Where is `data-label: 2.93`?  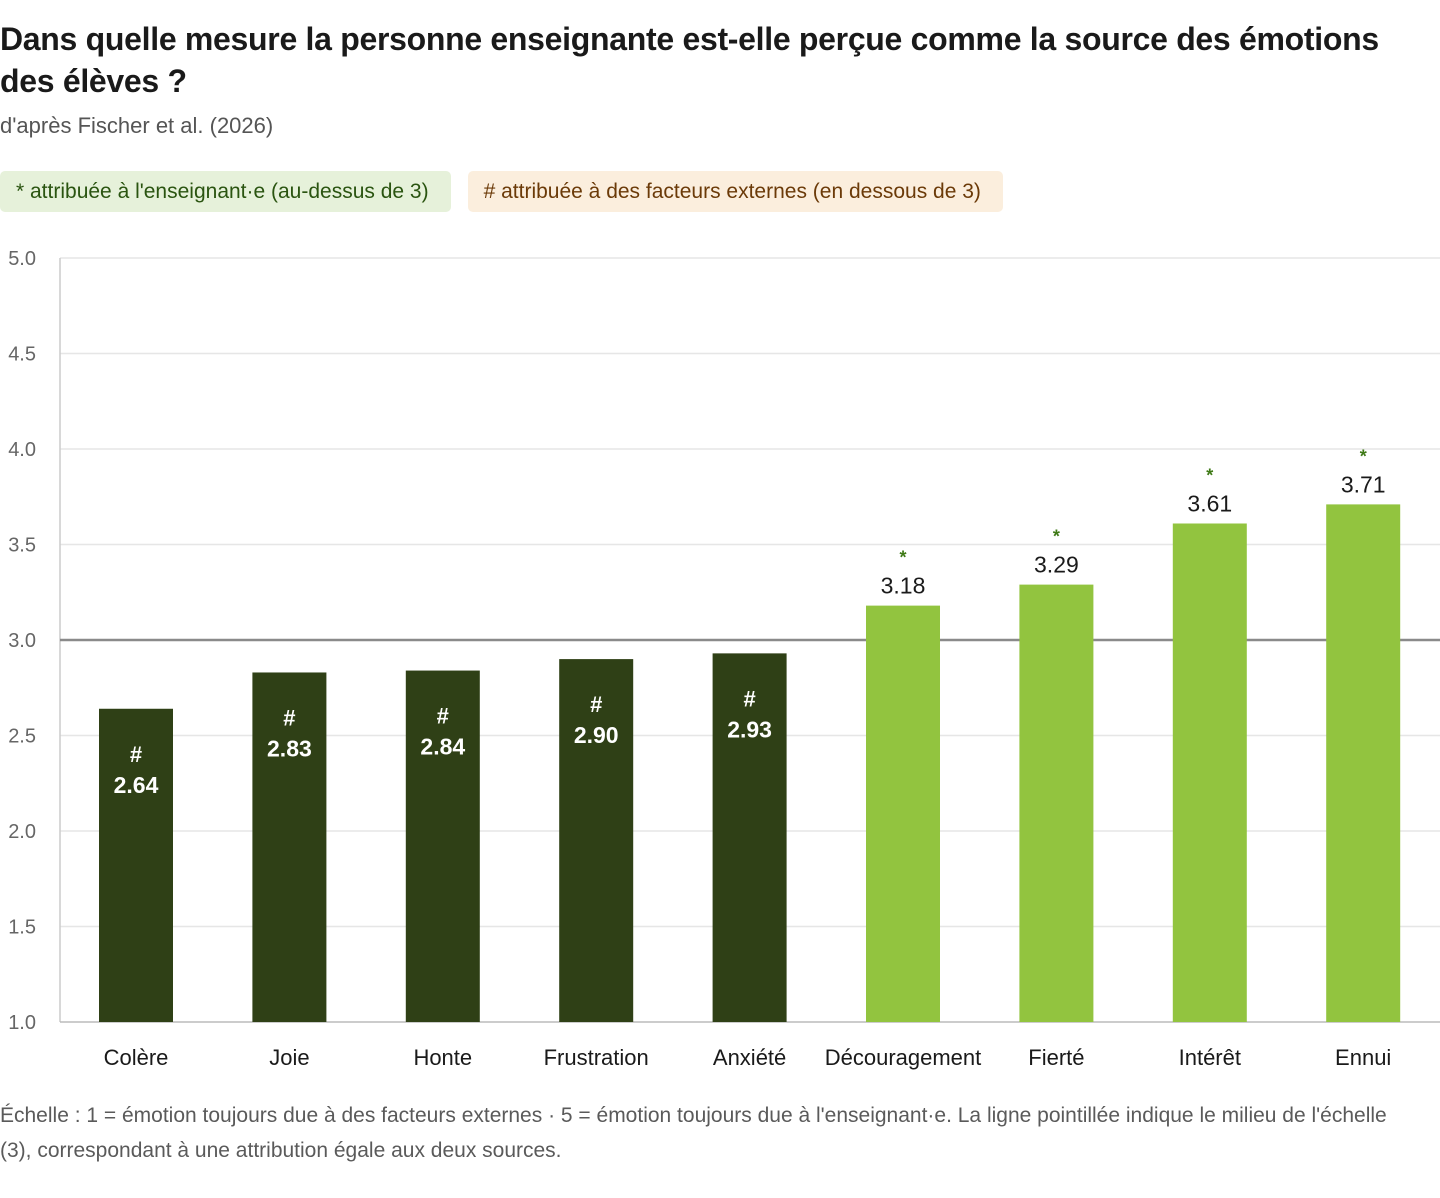
data-label: 2.93 is located at coordinates (749, 729).